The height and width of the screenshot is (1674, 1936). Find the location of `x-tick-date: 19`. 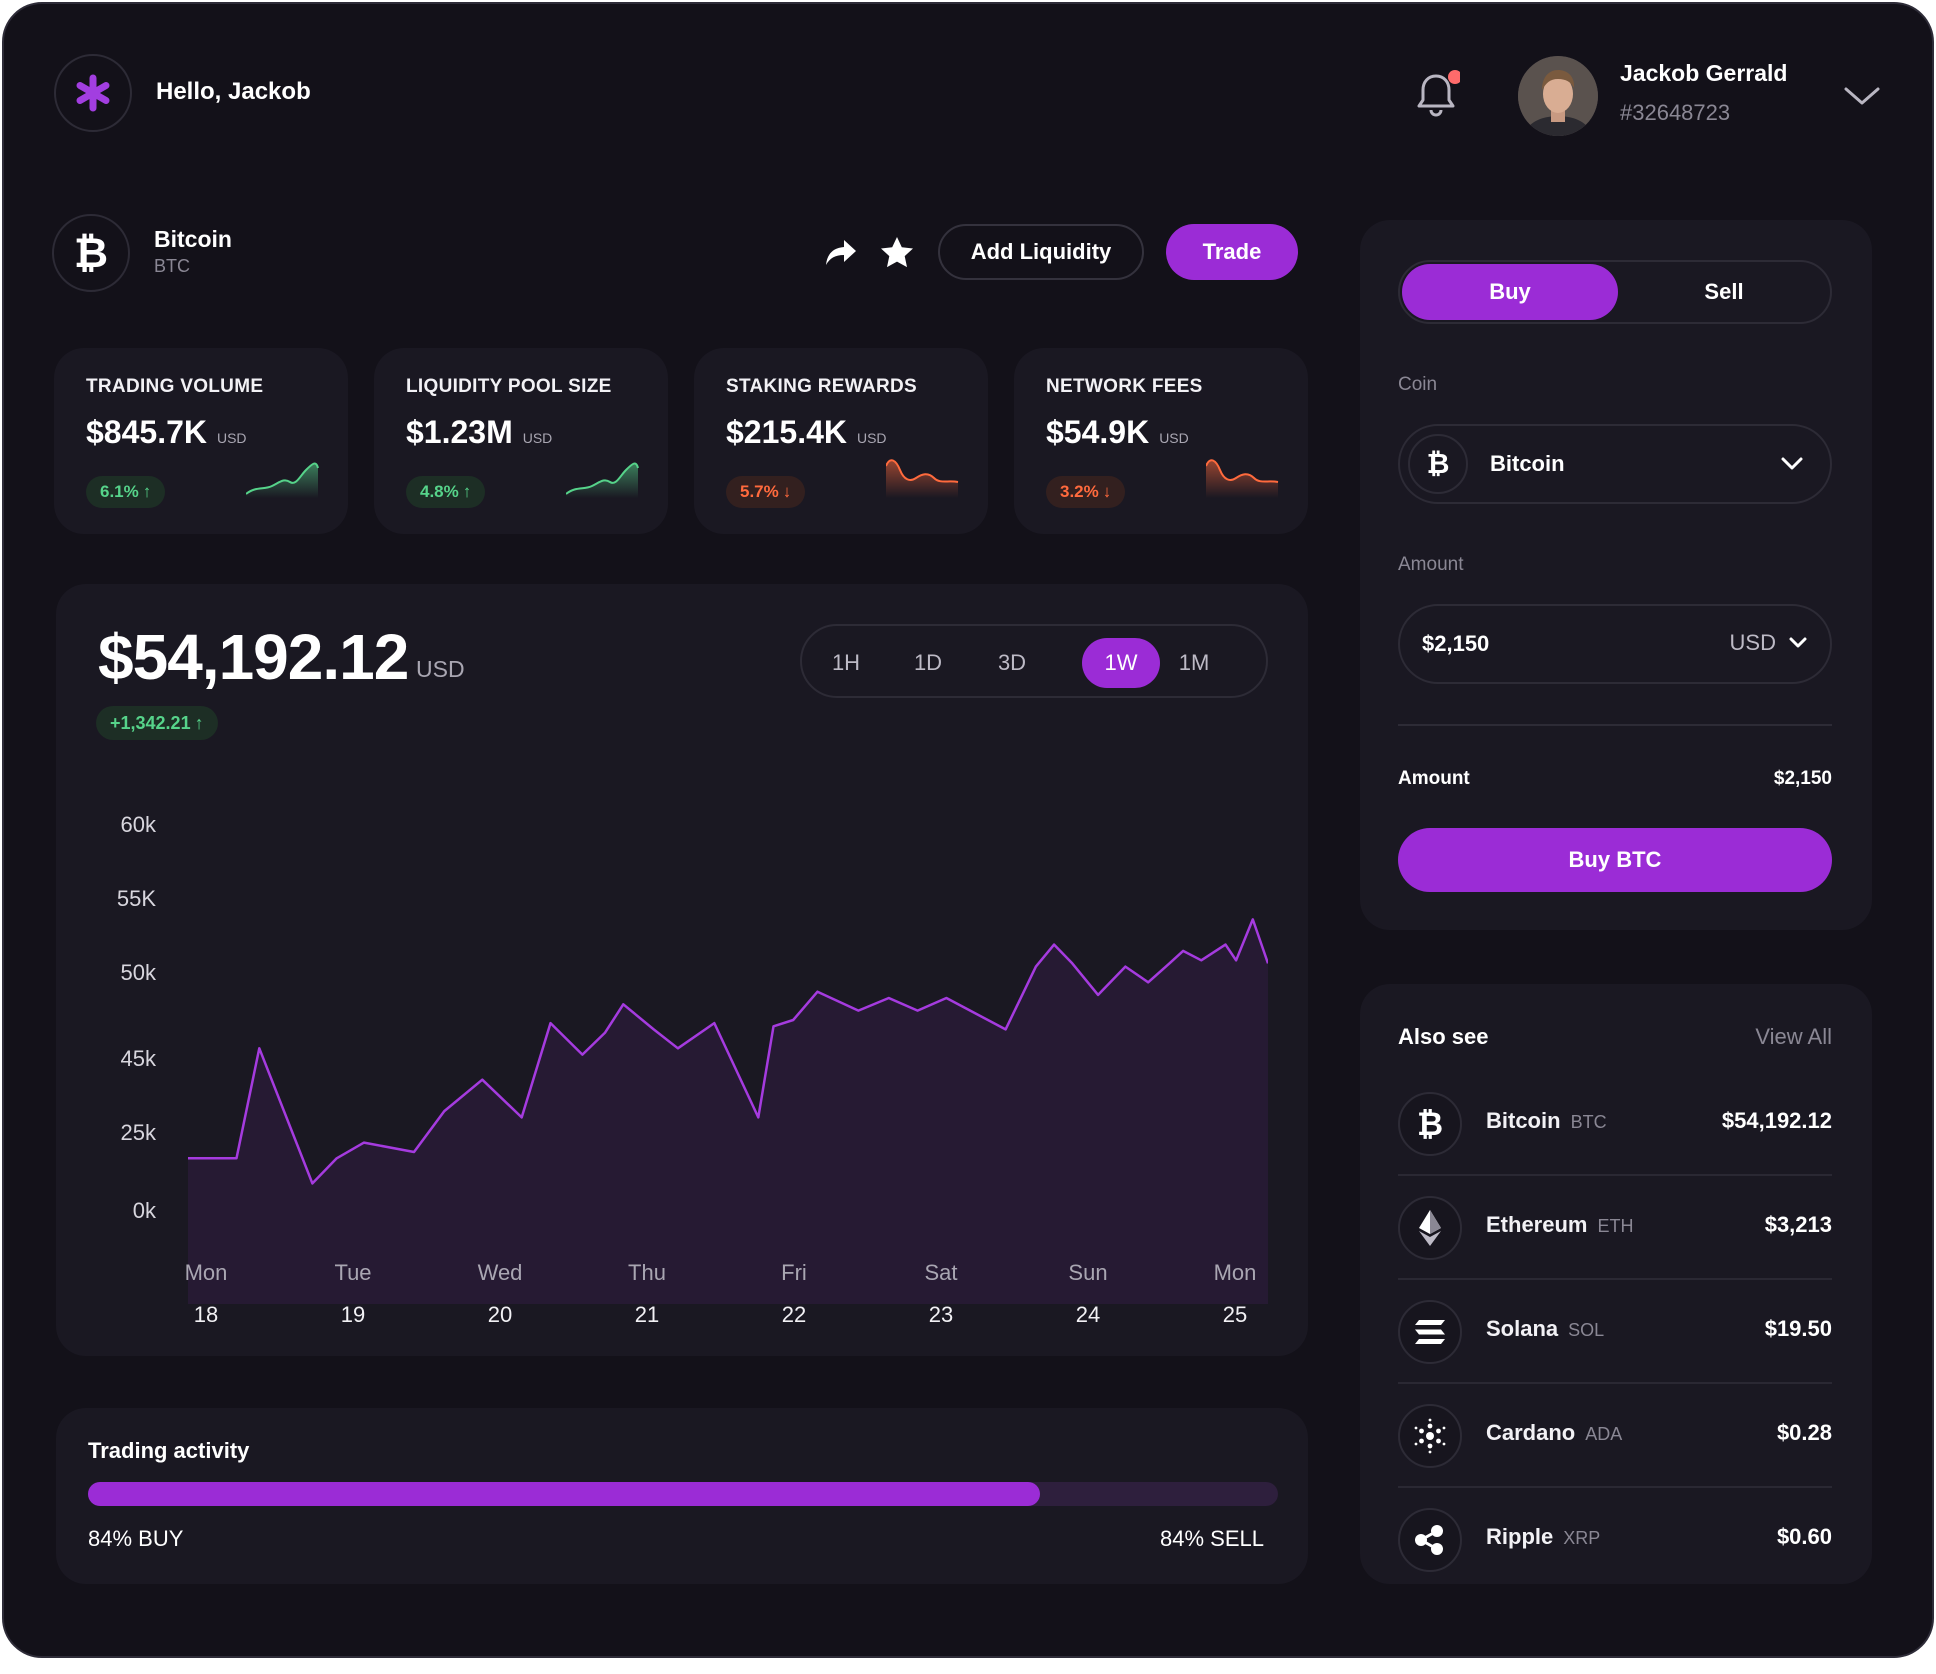

x-tick-date: 19 is located at coordinates (353, 1314).